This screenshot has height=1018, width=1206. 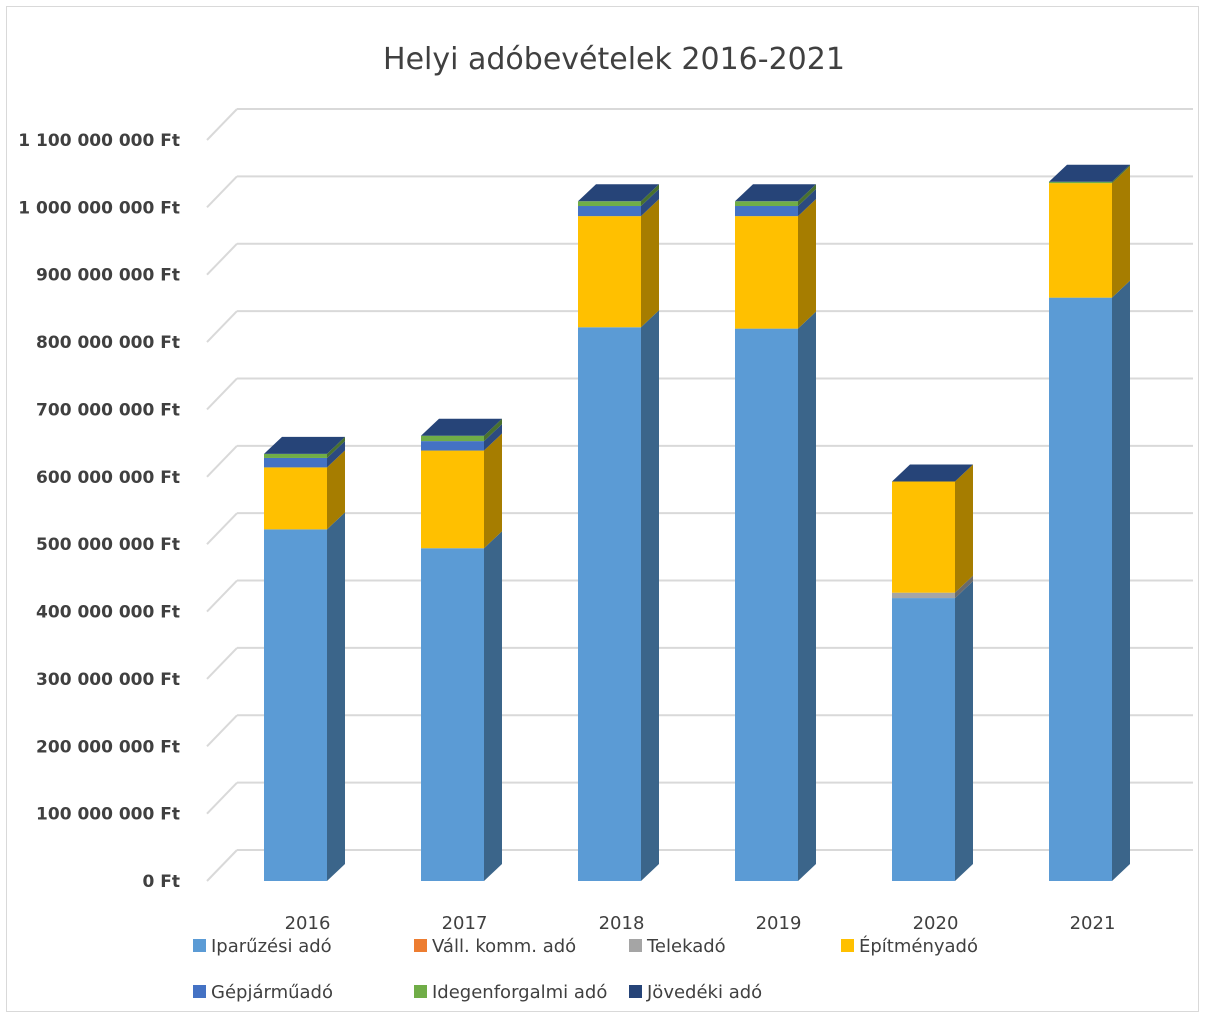 I want to click on legend-label: Telekadó, so click(x=686, y=946).